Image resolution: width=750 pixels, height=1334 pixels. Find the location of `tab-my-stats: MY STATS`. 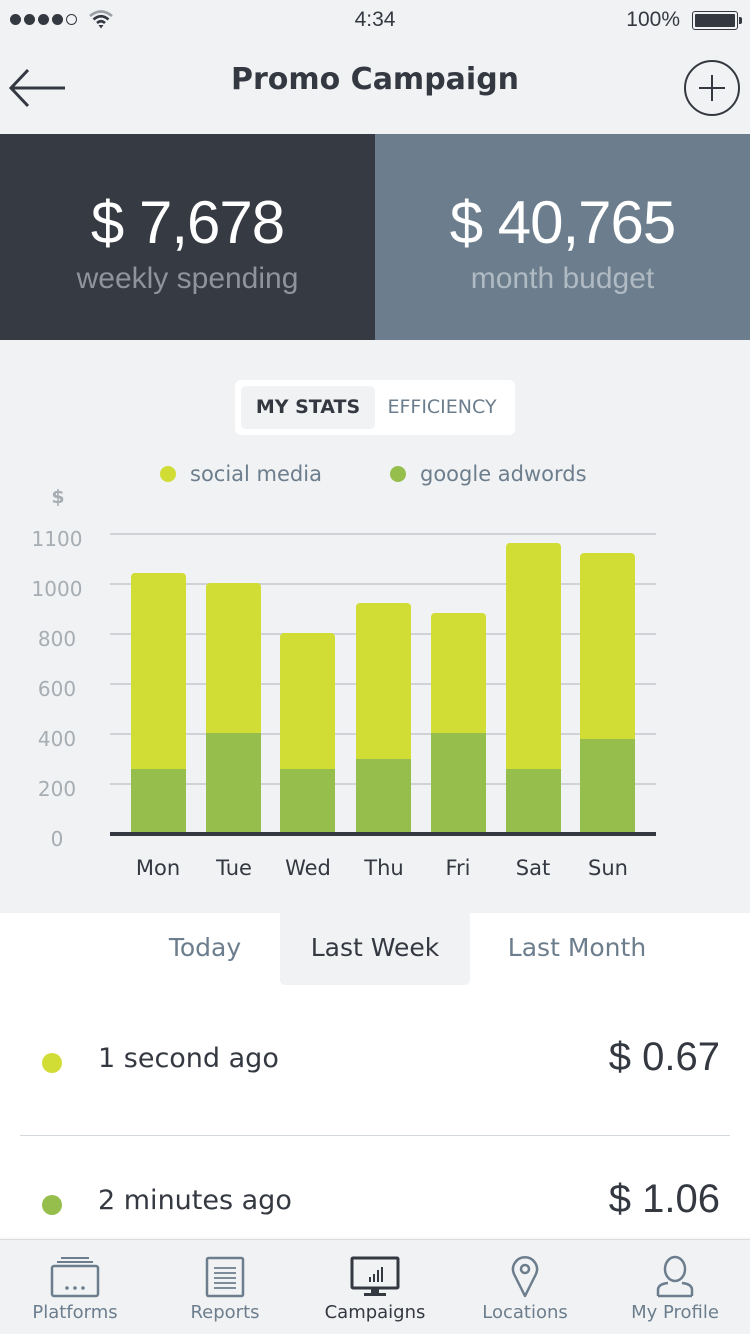

tab-my-stats: MY STATS is located at coordinates (308, 407).